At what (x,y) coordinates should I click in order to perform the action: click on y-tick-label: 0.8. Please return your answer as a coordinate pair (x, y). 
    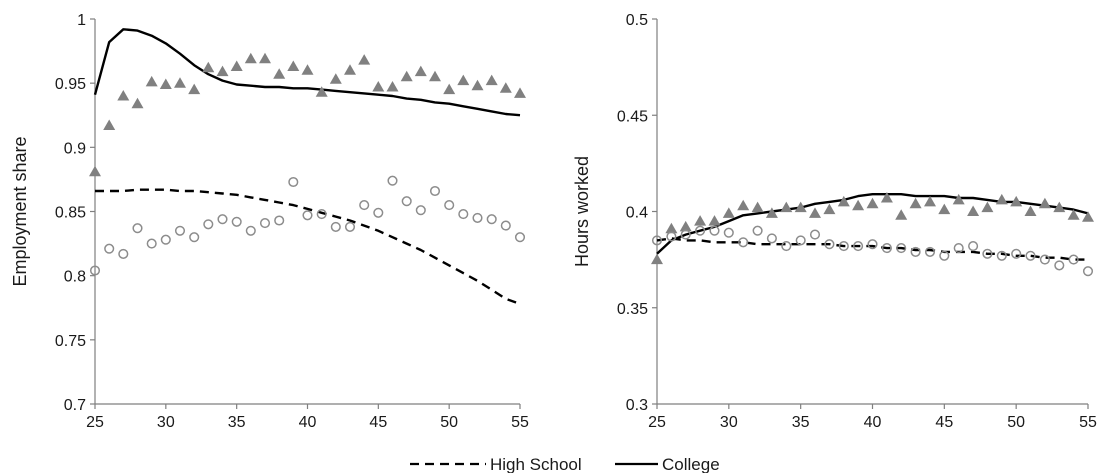
    Looking at the image, I should click on (75, 277).